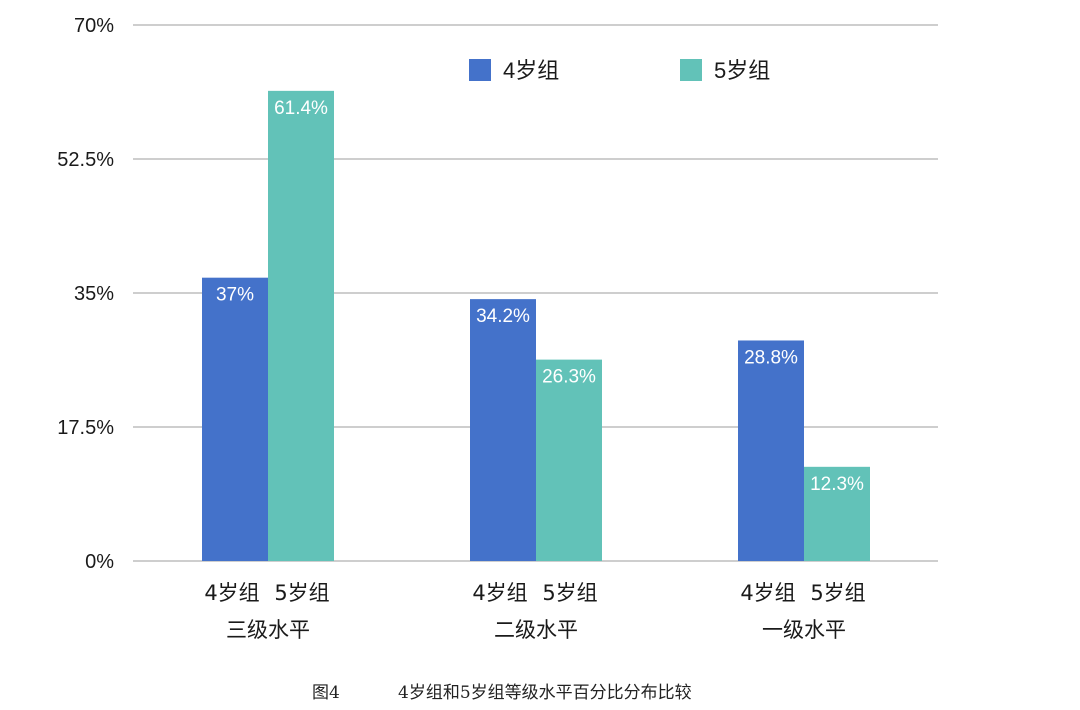 The height and width of the screenshot is (710, 1080). What do you see at coordinates (326, 693) in the screenshot?
I see `figure-number: 图4` at bounding box center [326, 693].